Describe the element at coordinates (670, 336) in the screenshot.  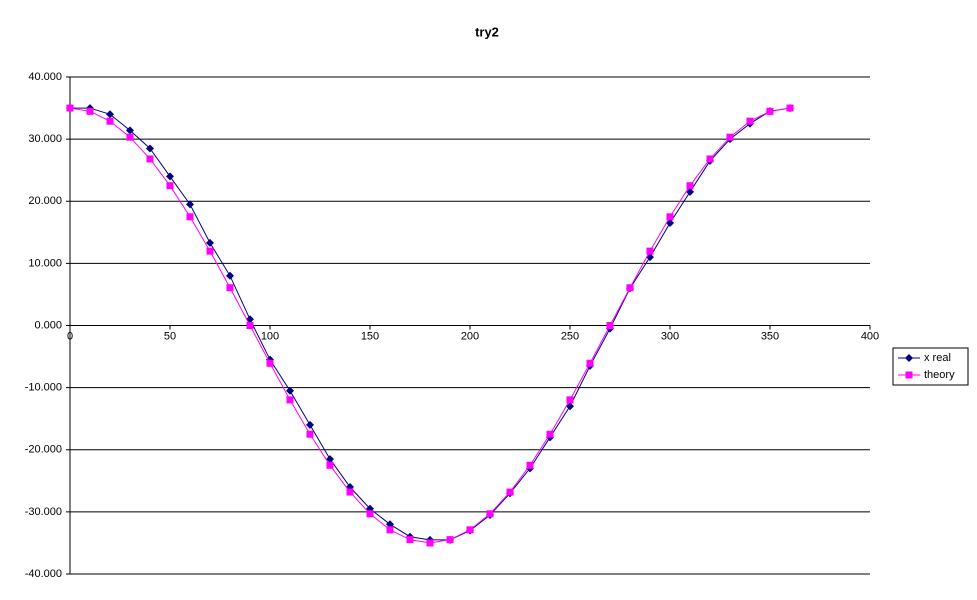
I see `x-tick-label: 300` at that location.